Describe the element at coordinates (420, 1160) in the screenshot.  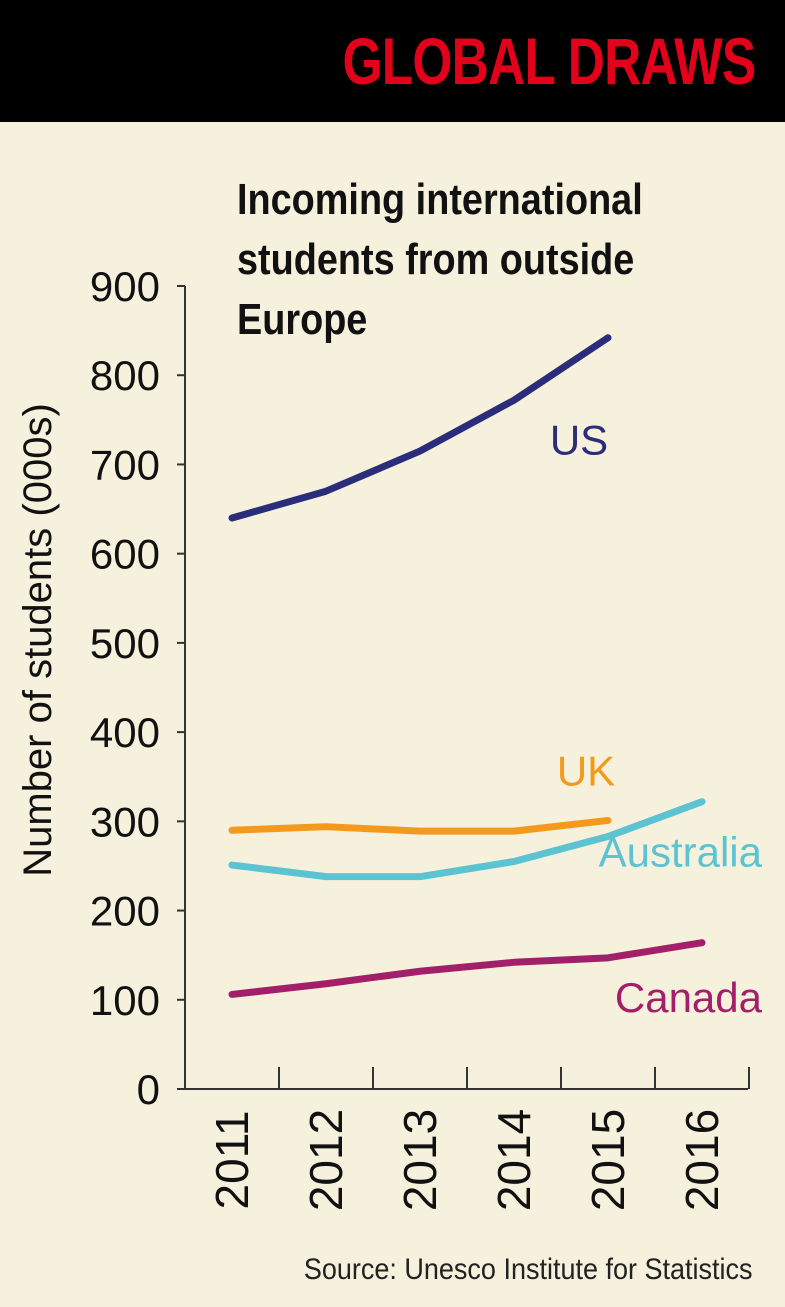
I see `x-tick-label: 2013` at that location.